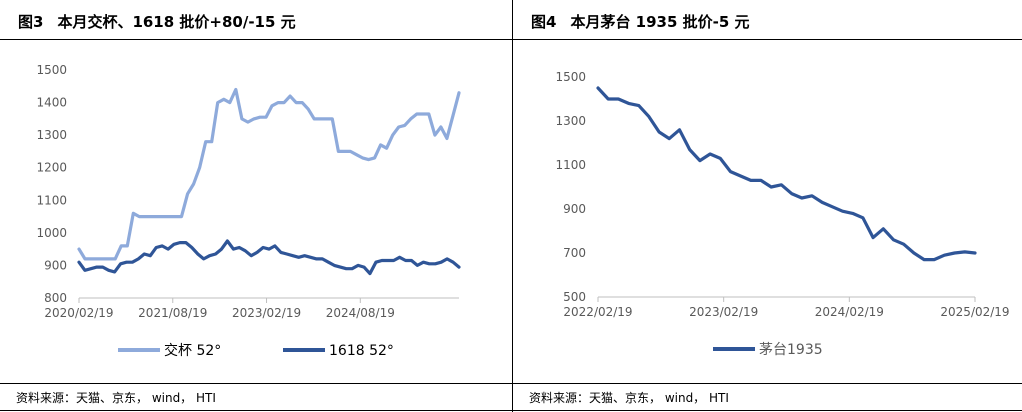 The height and width of the screenshot is (412, 1022). What do you see at coordinates (767, 397) in the screenshot?
I see `right-source-bar: 资料来源：天猫、京东， wind， HTI` at bounding box center [767, 397].